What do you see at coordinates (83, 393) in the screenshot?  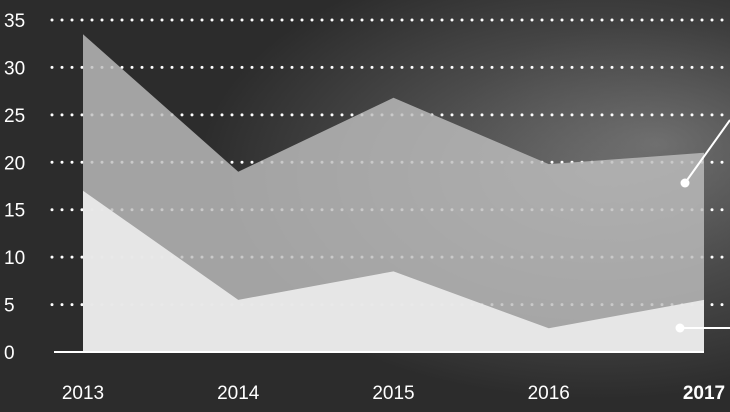 I see `x-tick-label-2013: 2013` at bounding box center [83, 393].